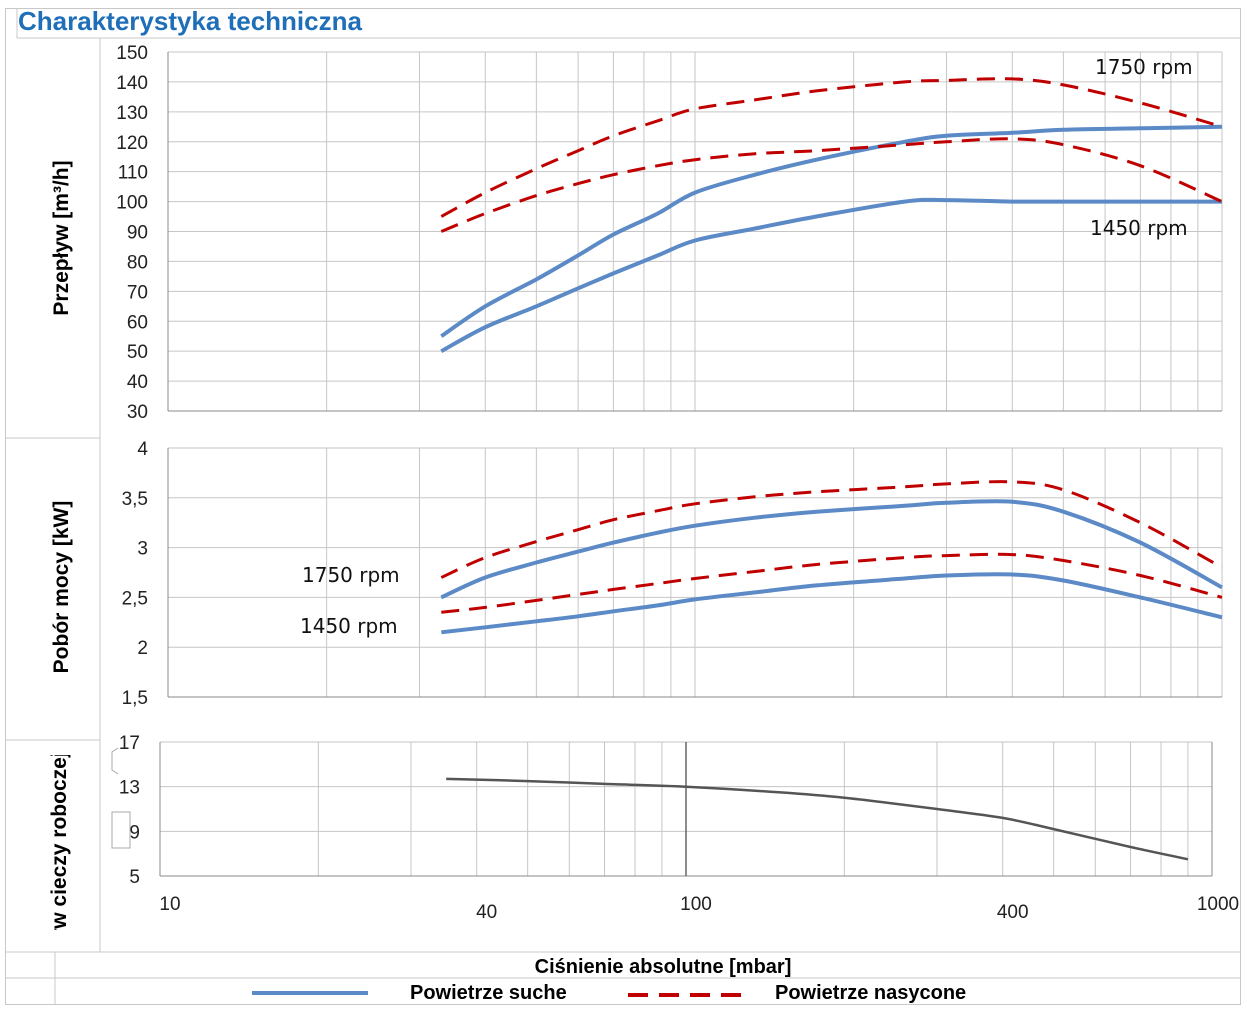 Image resolution: width=1247 pixels, height=1010 pixels. What do you see at coordinates (137, 352) in the screenshot?
I see `y-tick-label: 50` at bounding box center [137, 352].